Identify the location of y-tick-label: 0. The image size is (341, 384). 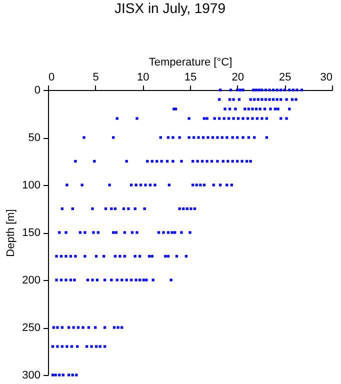
(37, 90).